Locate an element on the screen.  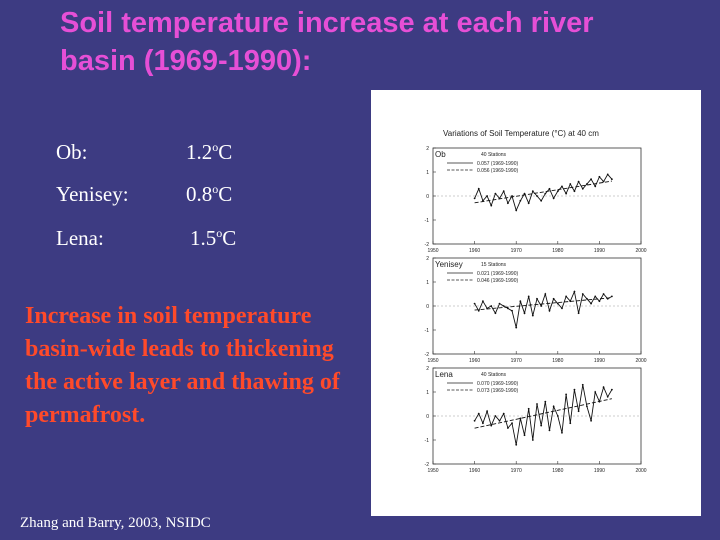
basin-row-yenisey: Yenisey: 0.8oC is located at coordinates (144, 194).